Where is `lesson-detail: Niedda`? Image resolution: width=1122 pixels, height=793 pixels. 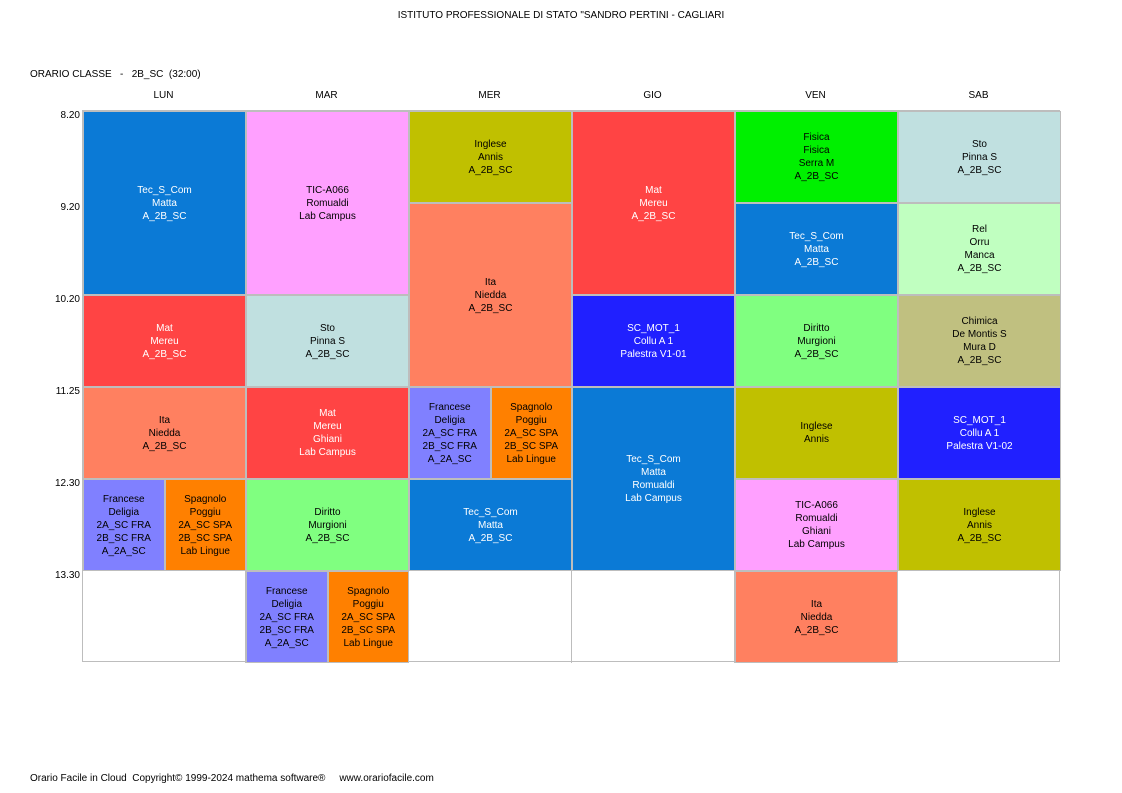
lesson-detail: Niedda is located at coordinates (164, 433).